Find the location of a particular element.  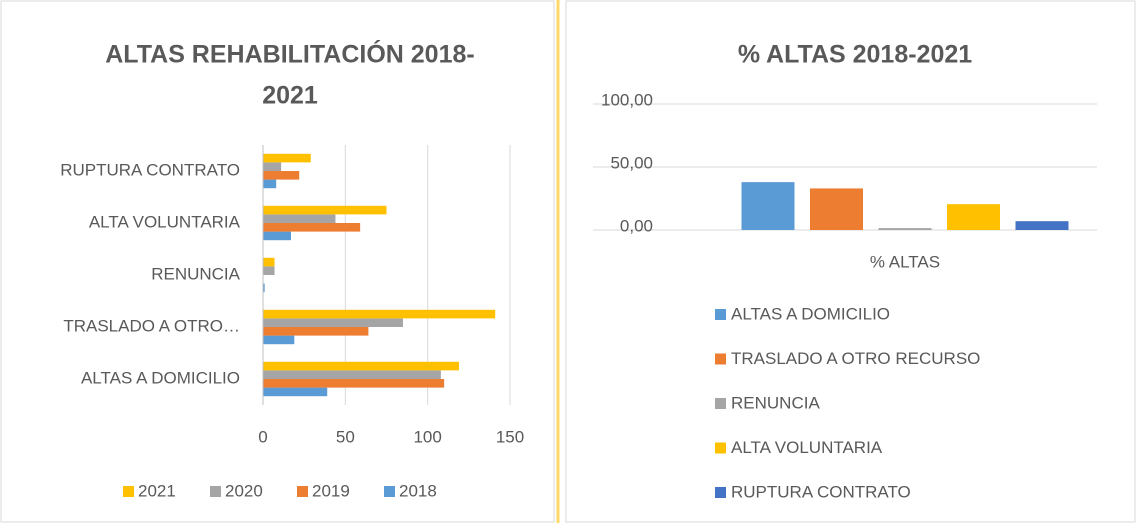

legend-label: 2018 is located at coordinates (418, 490).